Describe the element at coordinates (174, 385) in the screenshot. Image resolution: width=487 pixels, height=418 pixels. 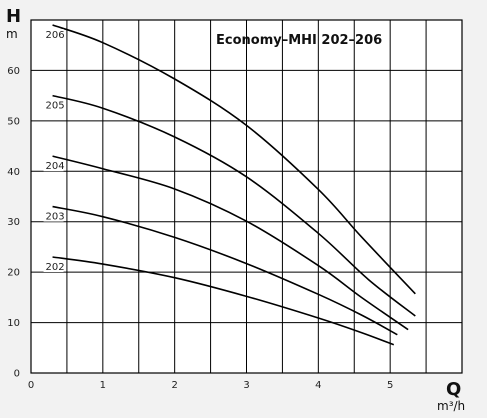
I see `x-tick-label: 2` at that location.